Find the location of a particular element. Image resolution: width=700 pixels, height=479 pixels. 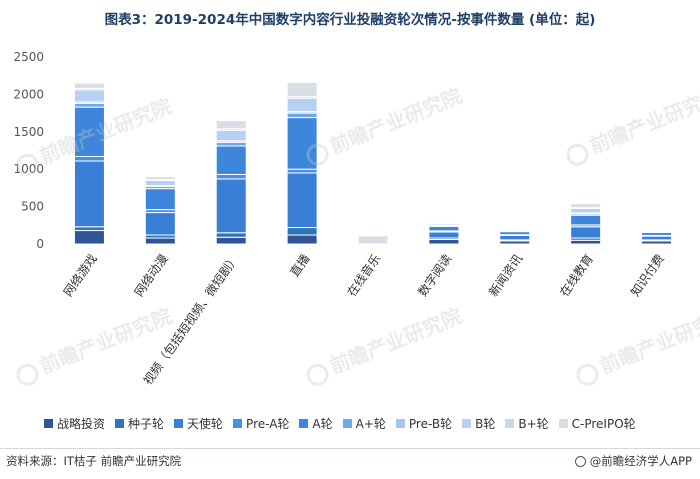

brand-logo-icon is located at coordinates (580, 461).